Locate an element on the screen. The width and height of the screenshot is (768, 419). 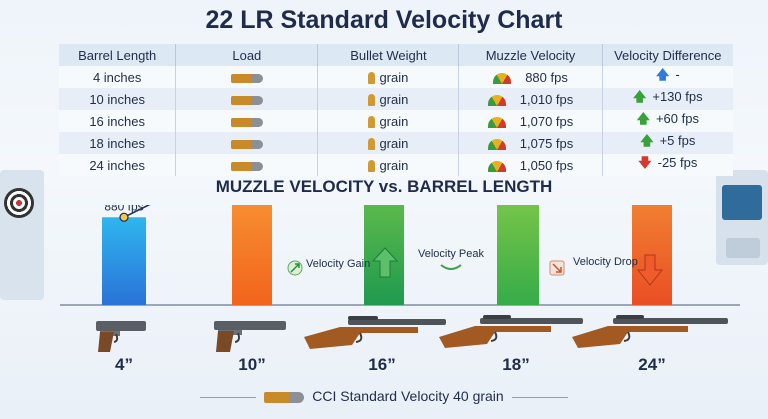
velocity-difference-cell: 🡇 -25 fps is located at coordinates (667, 165).